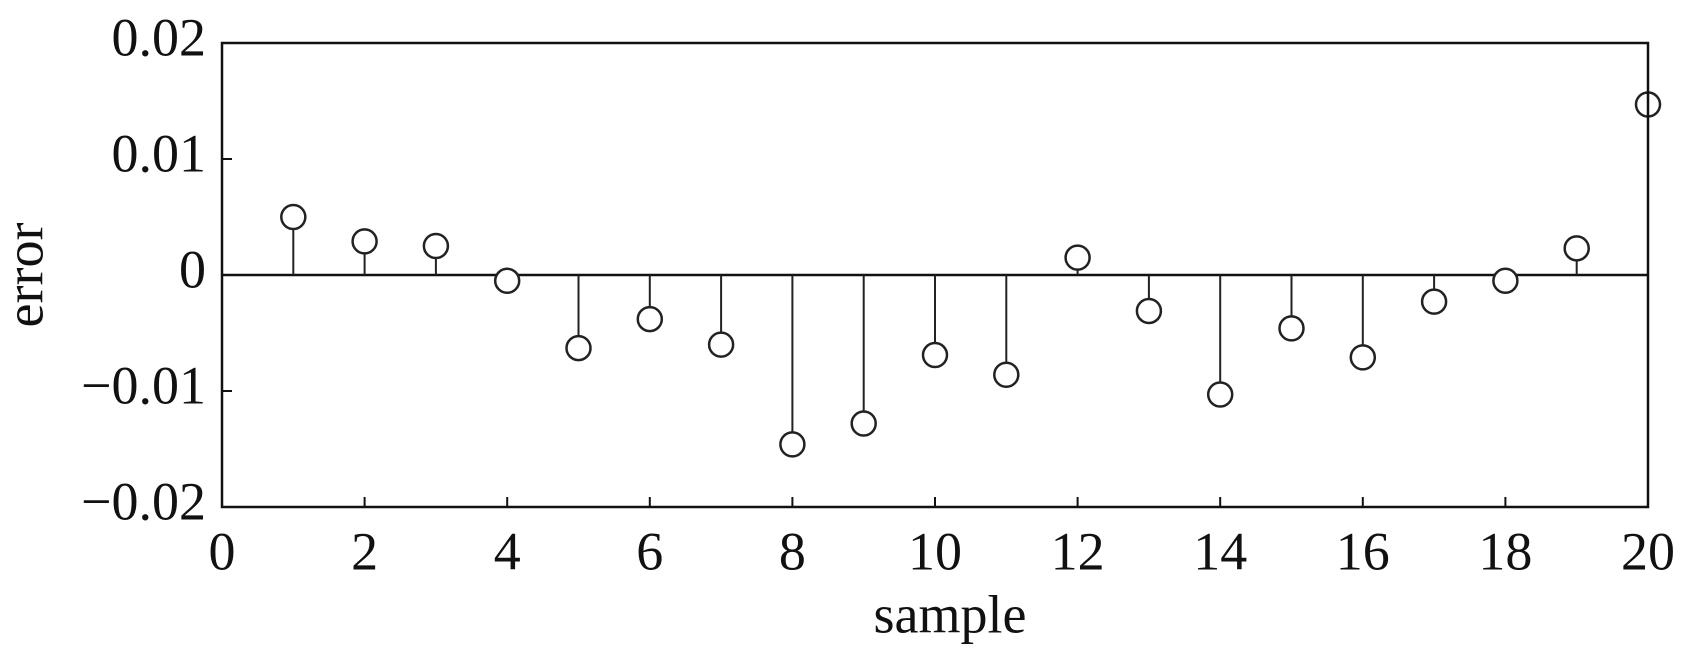 This screenshot has height=655, width=1700. Describe the element at coordinates (364, 551) in the screenshot. I see `x-tick-label: 2` at that location.